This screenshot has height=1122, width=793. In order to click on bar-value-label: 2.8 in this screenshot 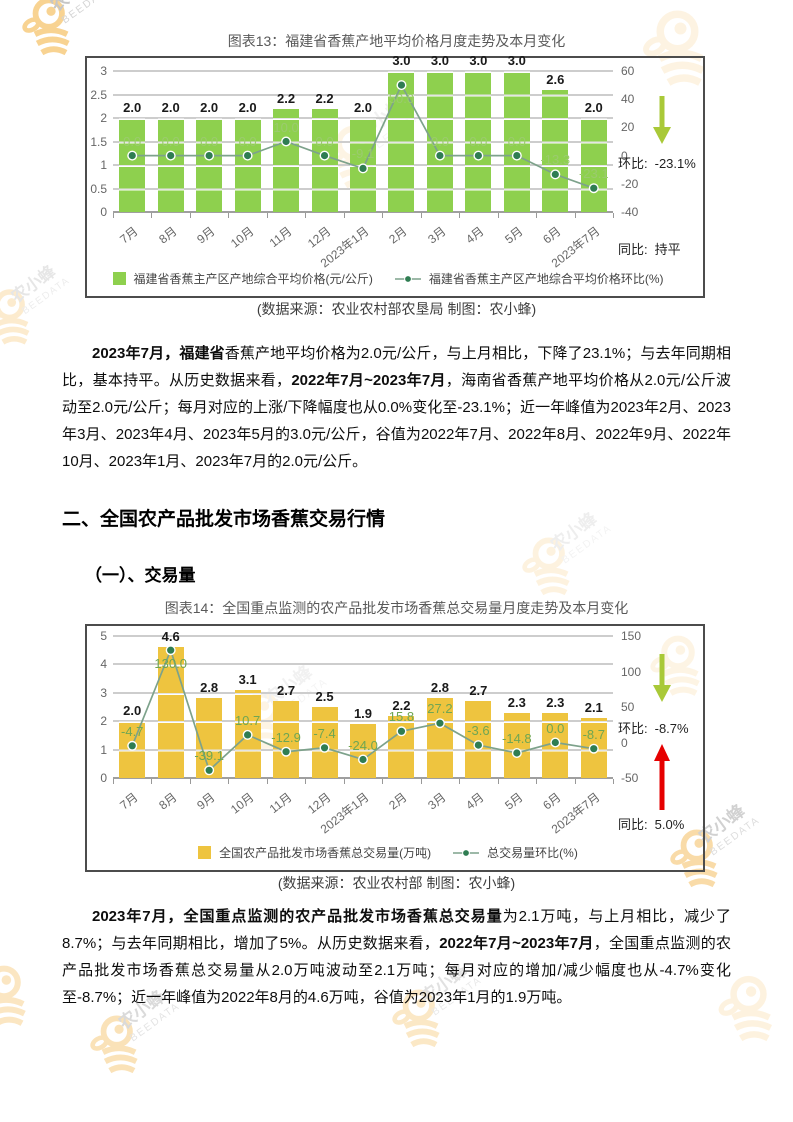, I will do `click(439, 688)`.